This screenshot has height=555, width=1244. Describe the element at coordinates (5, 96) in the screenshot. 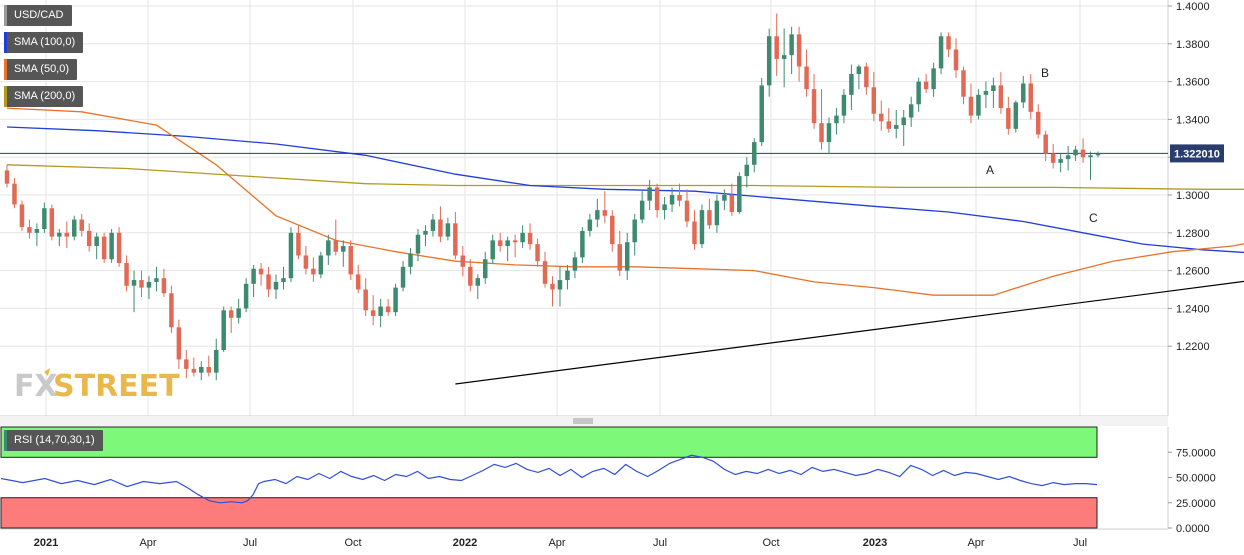

I see `legend-sma-200-swatch` at that location.